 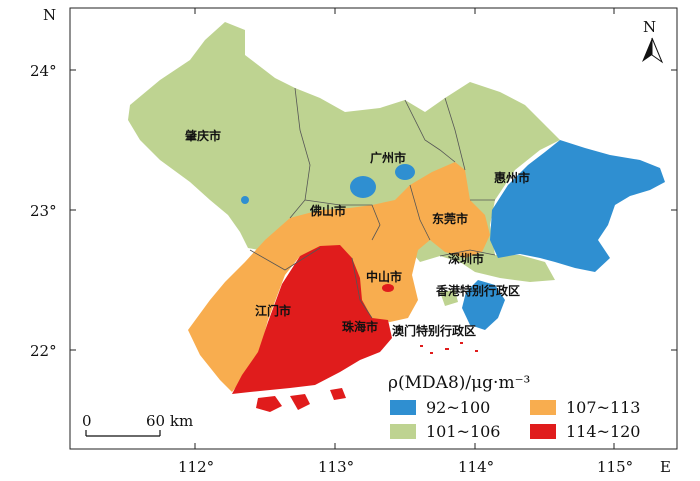 What do you see at coordinates (43, 351) in the screenshot?
I see `lat-label-22: 22°` at bounding box center [43, 351].